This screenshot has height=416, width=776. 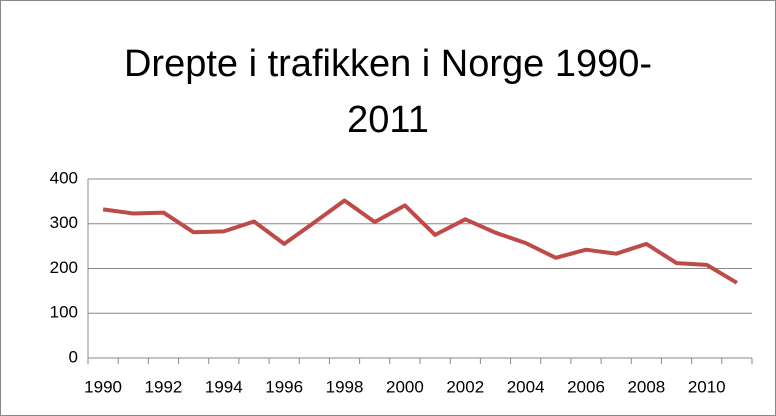 I want to click on y-tick-label: 400, so click(x=64, y=177).